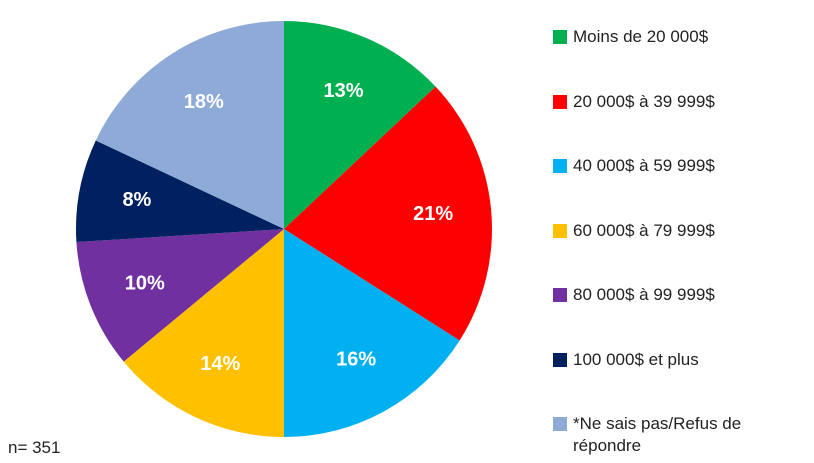 This screenshot has height=463, width=814. What do you see at coordinates (644, 165) in the screenshot?
I see `legend-label: 40 000$ à 59 999$` at bounding box center [644, 165].